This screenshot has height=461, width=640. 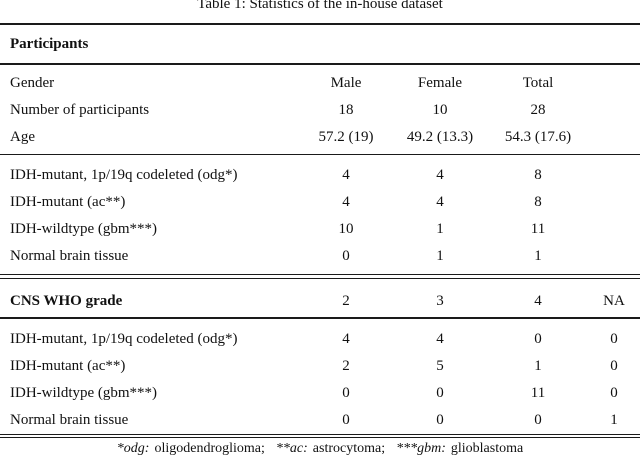 I want to click on cell-value: 54.3 (17.6), so click(x=538, y=136).